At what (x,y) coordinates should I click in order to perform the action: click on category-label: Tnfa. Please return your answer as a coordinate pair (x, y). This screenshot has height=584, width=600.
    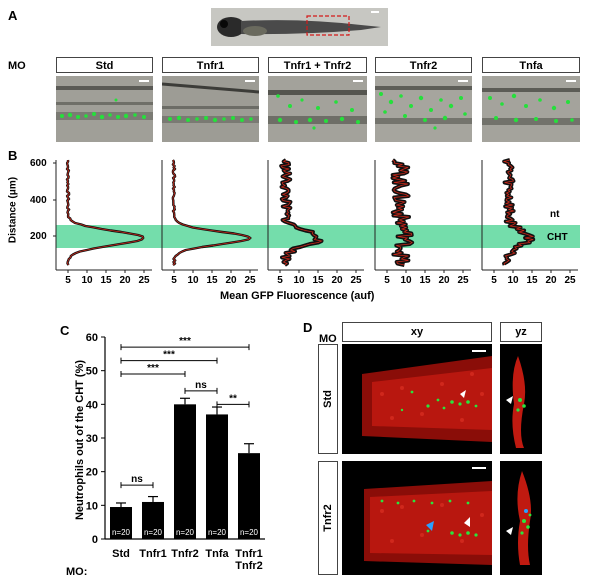
    Looking at the image, I should click on (217, 554).